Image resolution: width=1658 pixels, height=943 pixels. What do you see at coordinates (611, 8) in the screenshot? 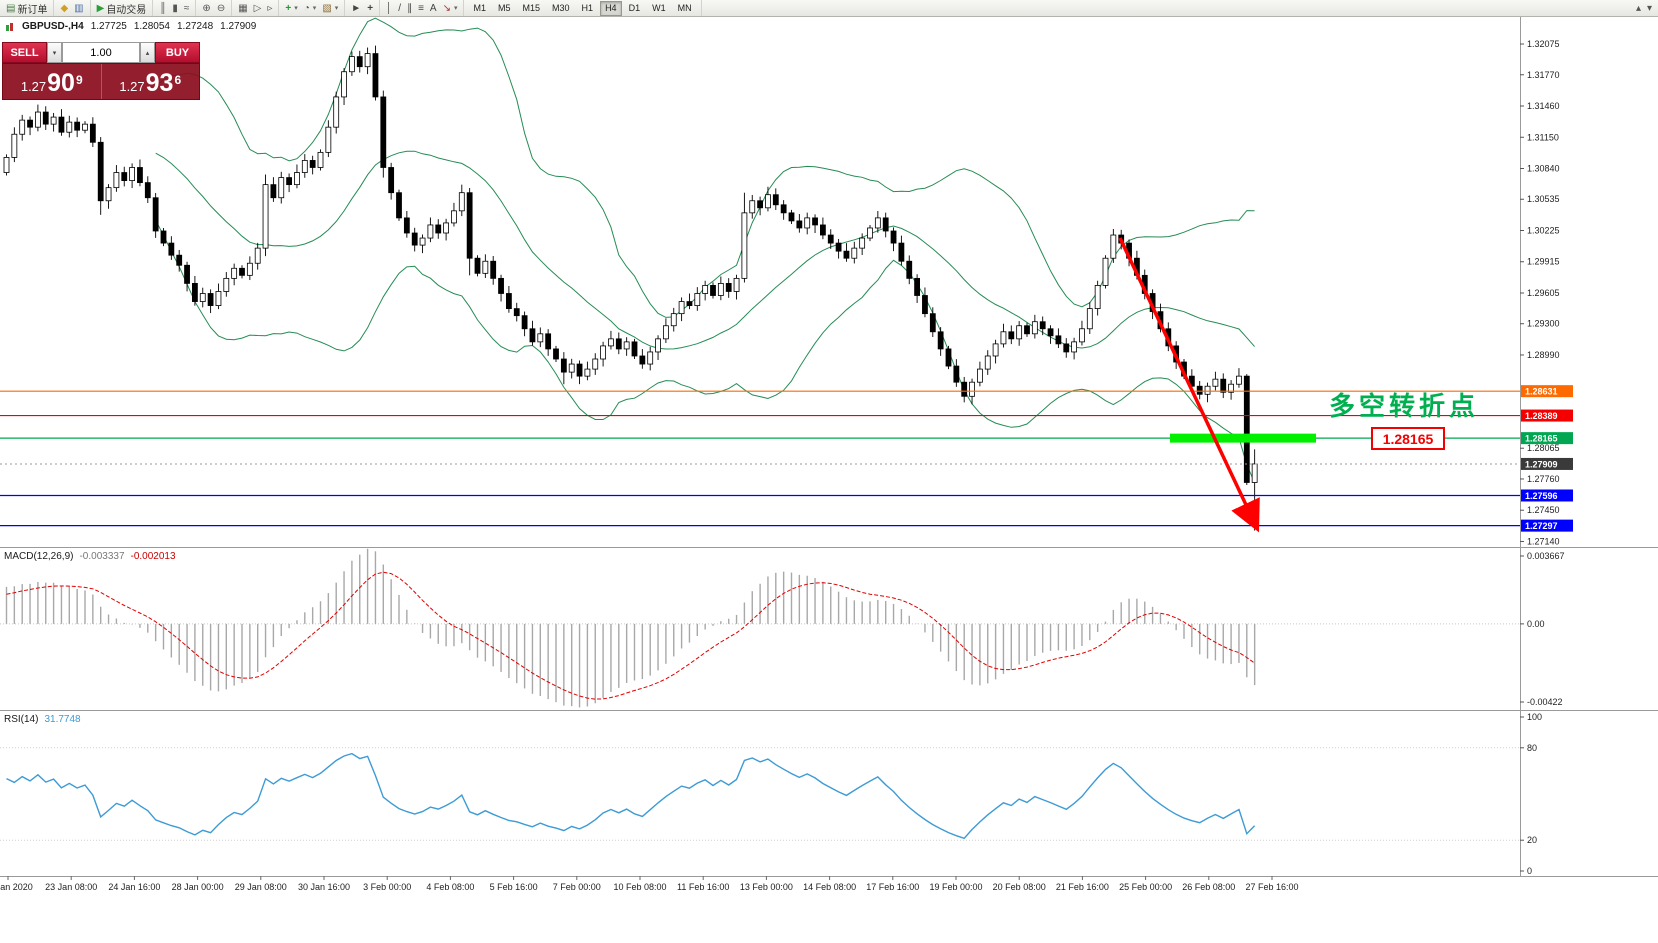
I see `timeframe-button-h4: H4` at bounding box center [611, 8].